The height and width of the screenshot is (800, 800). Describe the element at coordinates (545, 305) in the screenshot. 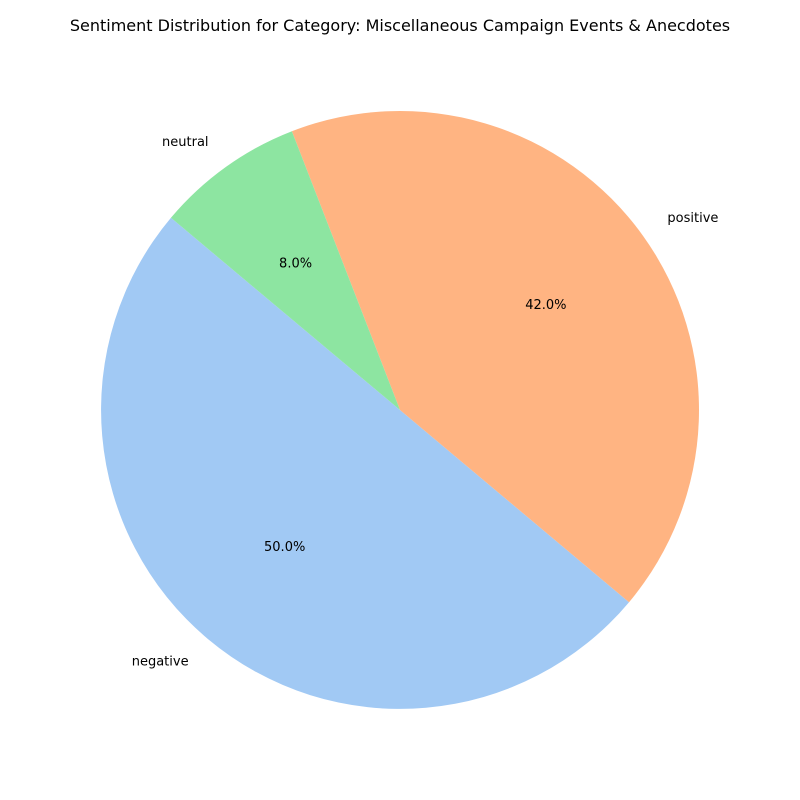

I see `percent-label-positive: 42.0%` at that location.